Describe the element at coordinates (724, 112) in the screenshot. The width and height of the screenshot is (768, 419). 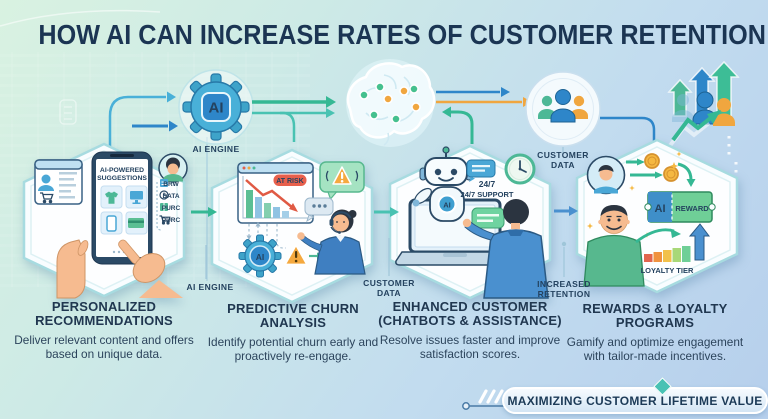
I see `person-orange` at that location.